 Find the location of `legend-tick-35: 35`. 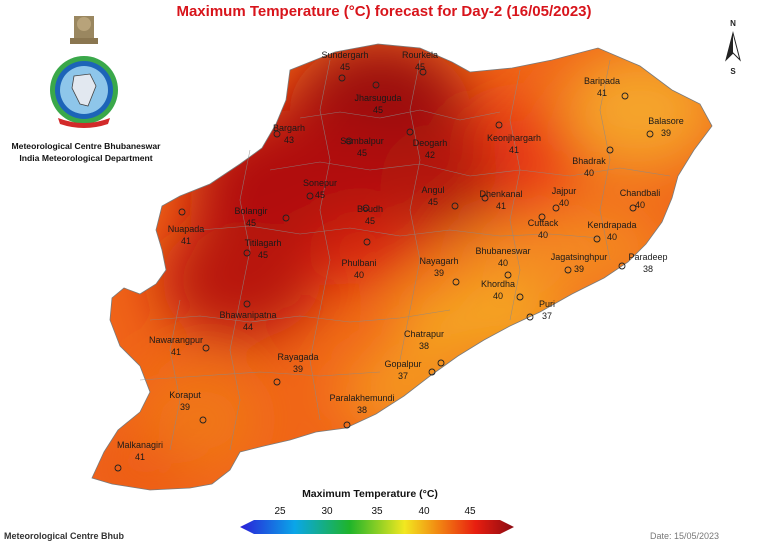

legend-tick-35: 35 is located at coordinates (377, 511).